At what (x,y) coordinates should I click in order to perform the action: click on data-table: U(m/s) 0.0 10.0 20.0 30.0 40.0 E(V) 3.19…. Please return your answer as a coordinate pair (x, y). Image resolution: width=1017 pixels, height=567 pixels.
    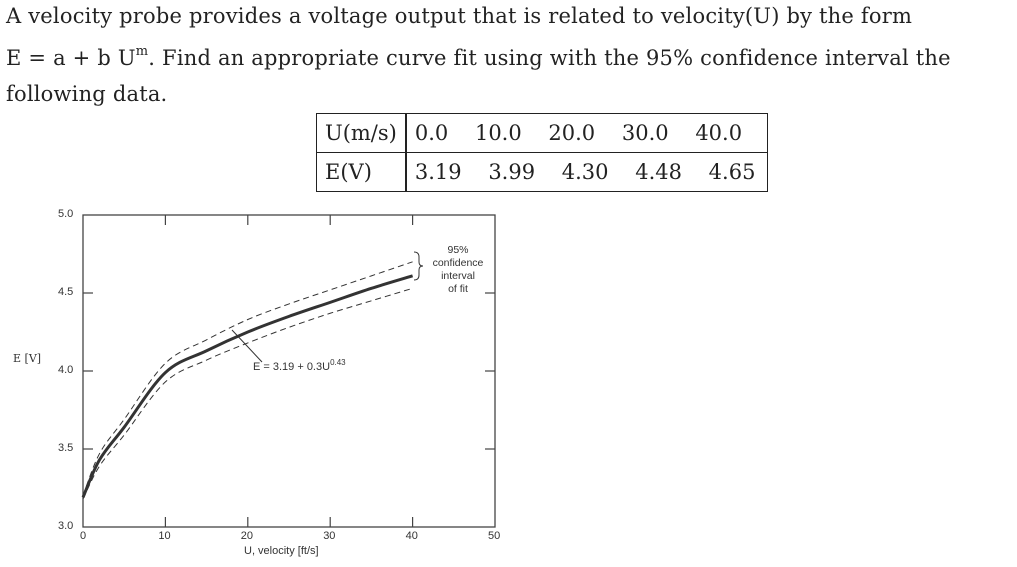
    Looking at the image, I should click on (542, 152).